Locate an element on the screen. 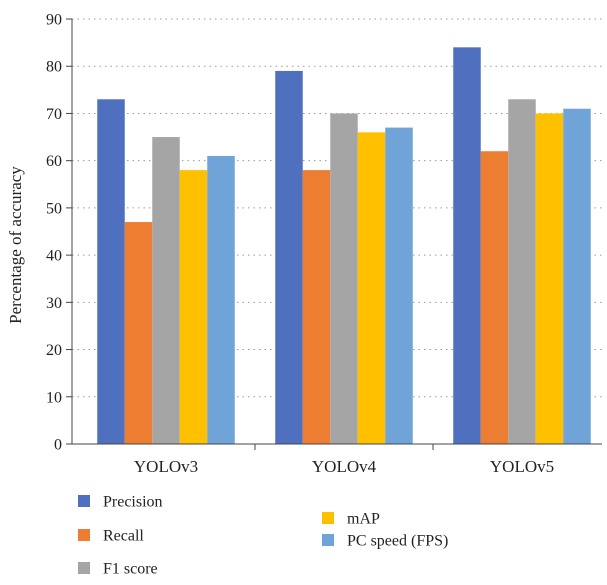 This screenshot has width=607, height=585. y-axis-title: Percentage of accuracy is located at coordinates (15, 245).